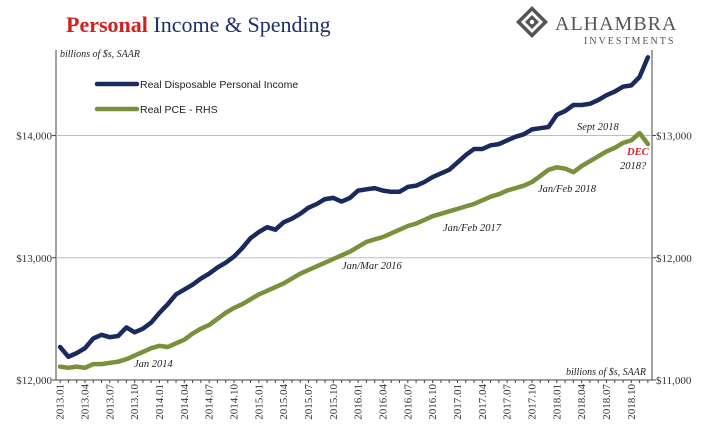 This screenshot has width=705, height=441. What do you see at coordinates (359, 402) in the screenshot?
I see `x-tick-label: 2016.01` at bounding box center [359, 402].